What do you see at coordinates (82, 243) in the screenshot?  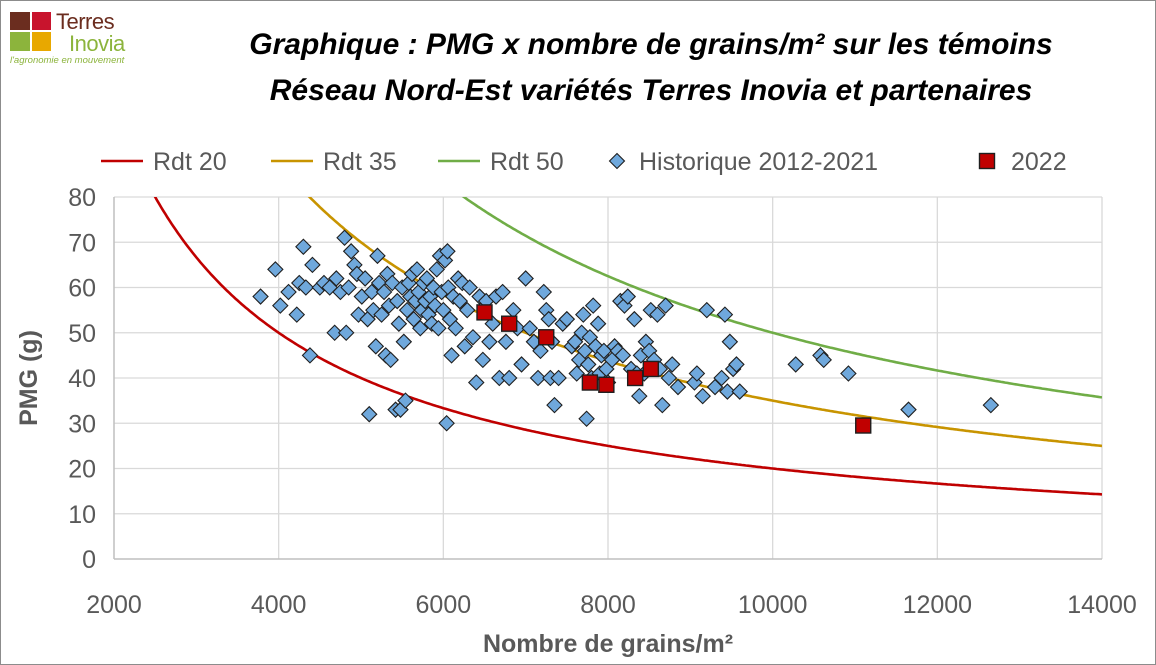 I see `y-tick-label: 70` at bounding box center [82, 243].